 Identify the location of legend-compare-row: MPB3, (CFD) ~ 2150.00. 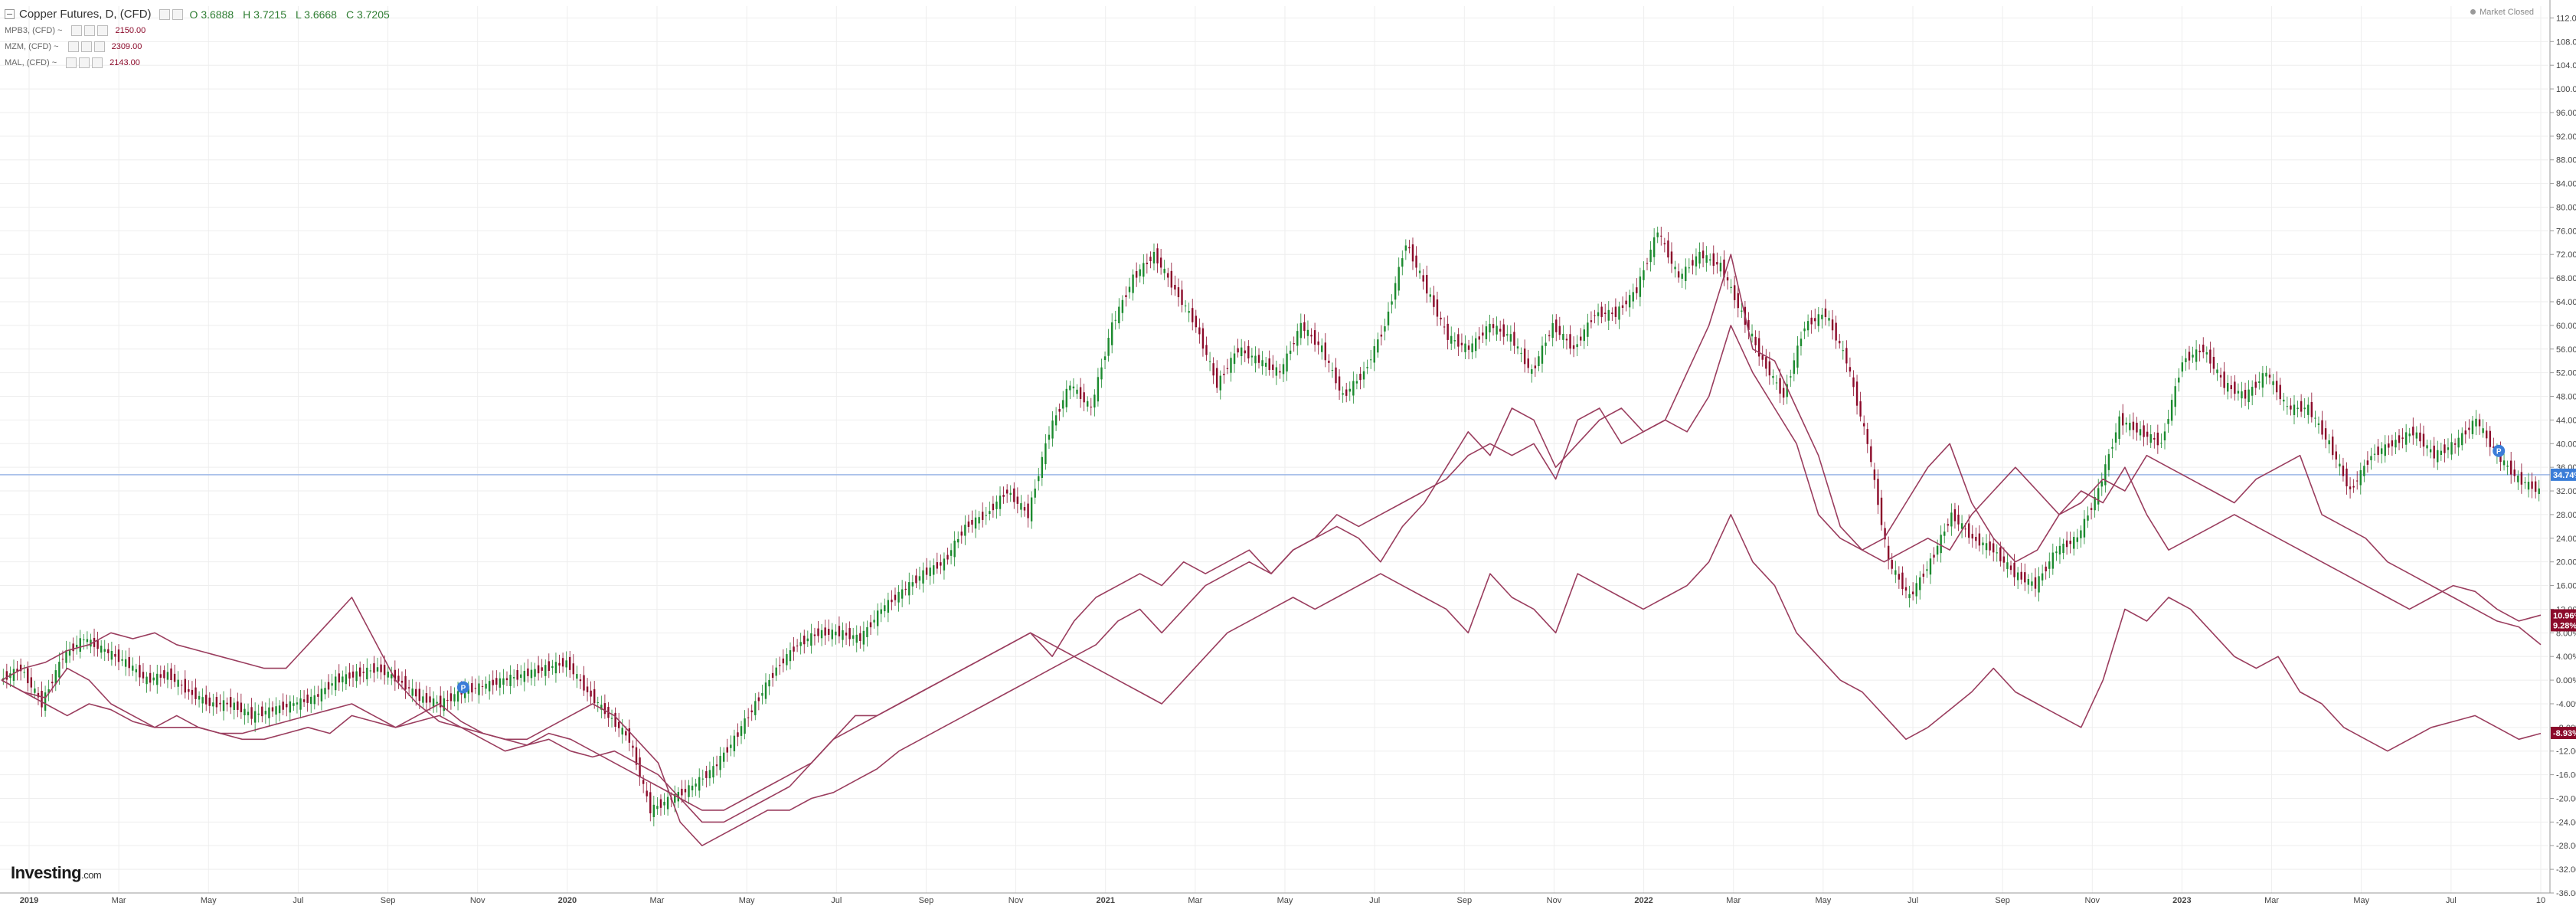
(202, 30).